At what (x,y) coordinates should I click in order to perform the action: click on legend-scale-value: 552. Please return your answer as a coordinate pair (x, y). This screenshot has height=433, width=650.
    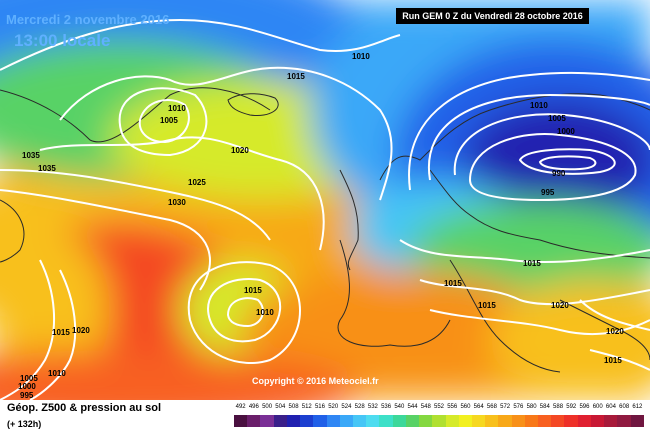
    Looking at the image, I should click on (439, 407).